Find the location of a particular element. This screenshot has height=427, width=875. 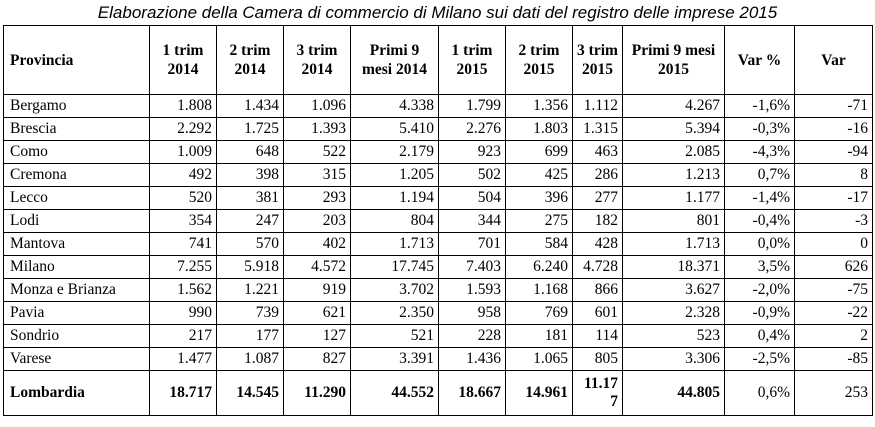

table-cell: 522 is located at coordinates (317, 152).